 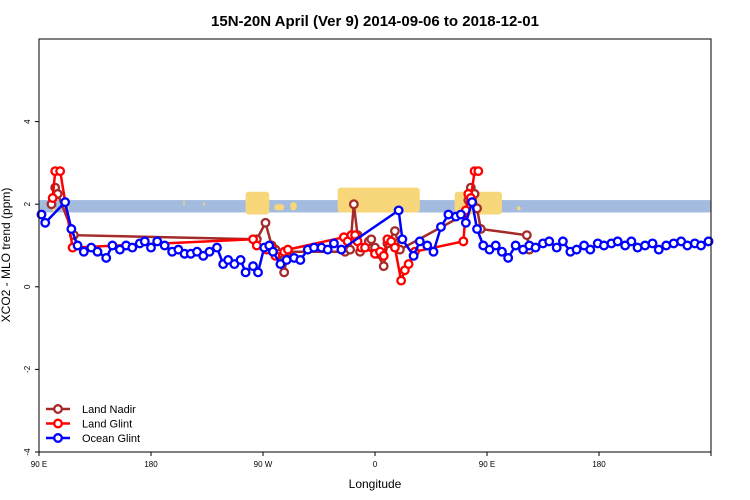 I want to click on series-ocean-glint, so click(x=375, y=237).